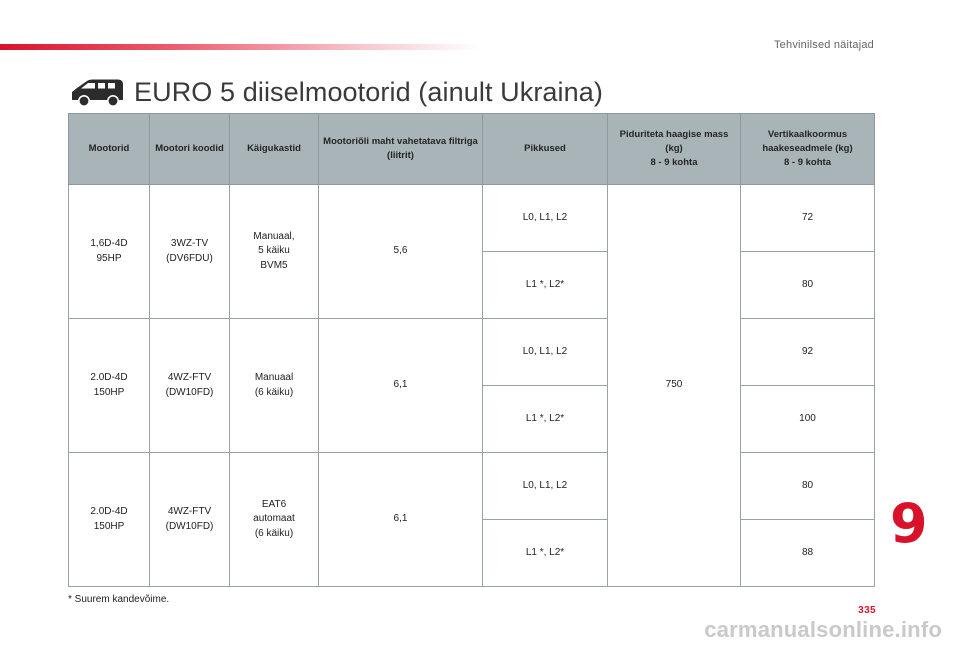 The image size is (960, 649). What do you see at coordinates (823, 629) in the screenshot?
I see `watermark: carmanualsonline.info` at bounding box center [823, 629].